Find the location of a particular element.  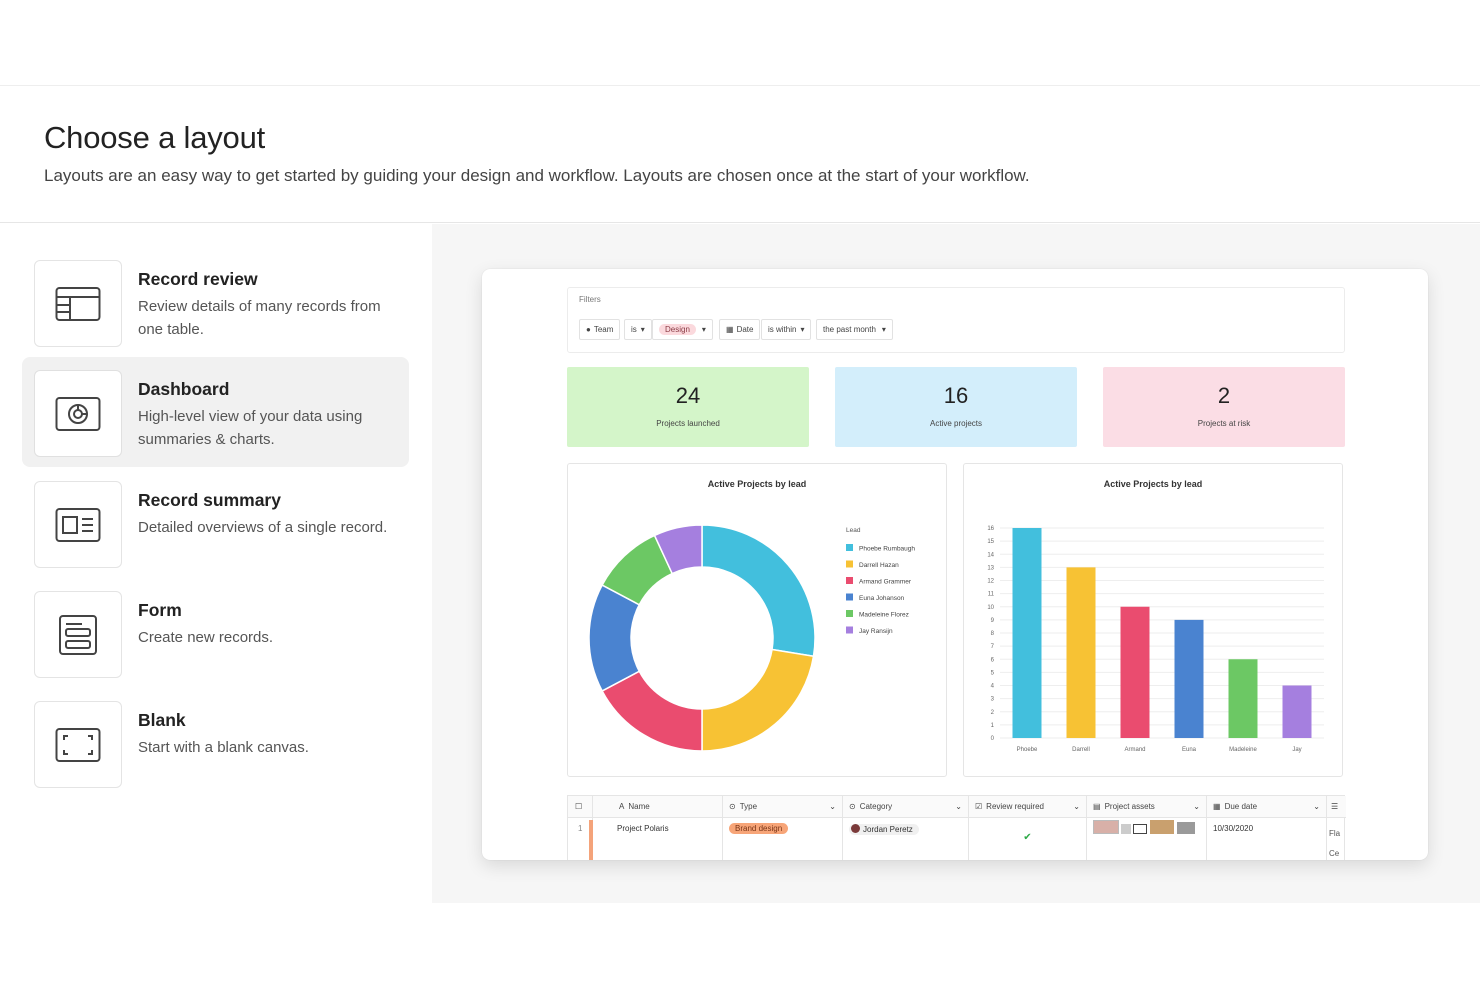

checkbox-field-icon: ☑ is located at coordinates (979, 806).